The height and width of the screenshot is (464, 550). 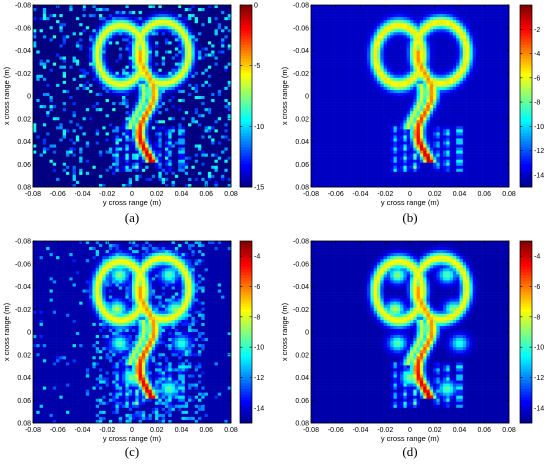 I want to click on colorbar-tick-label: -5, so click(x=257, y=66).